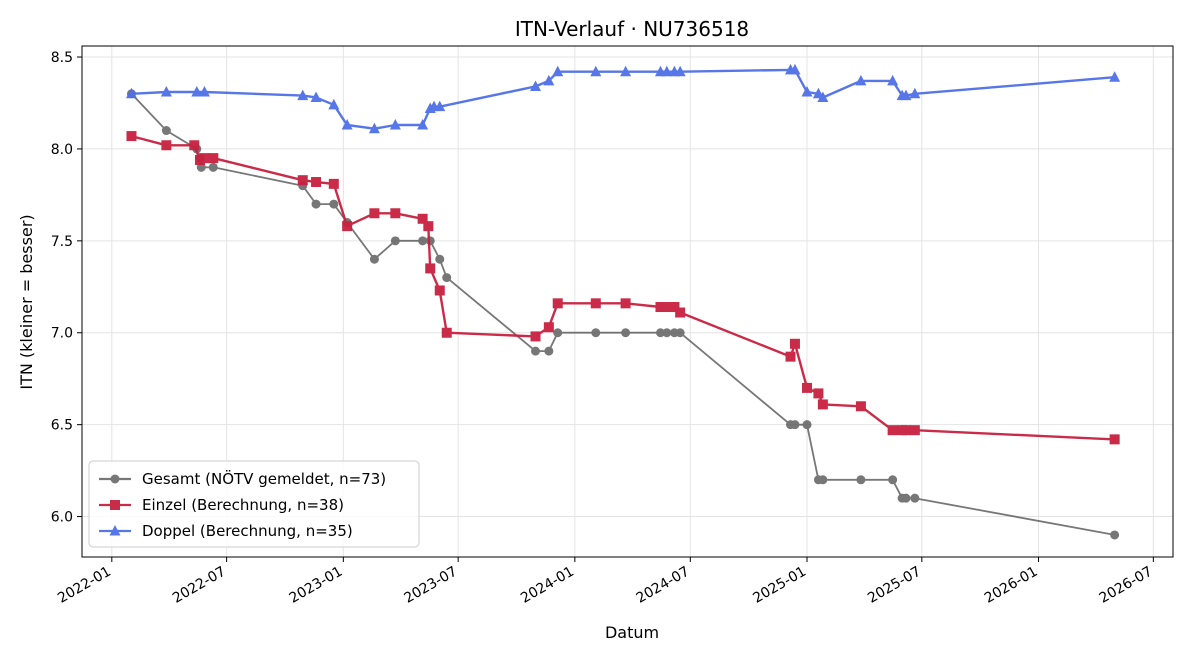 This screenshot has height=660, width=1200. What do you see at coordinates (26, 301) in the screenshot?
I see `y-axis-label: ITN (kleiner = besser)` at bounding box center [26, 301].